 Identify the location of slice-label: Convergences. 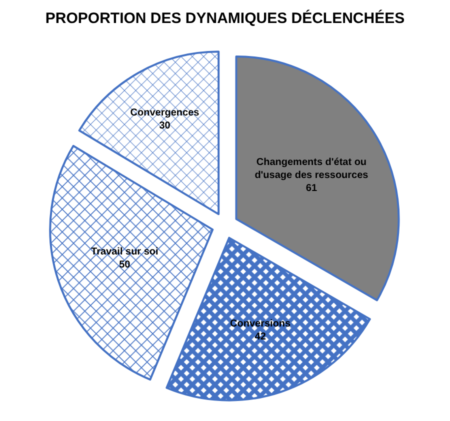
(165, 112).